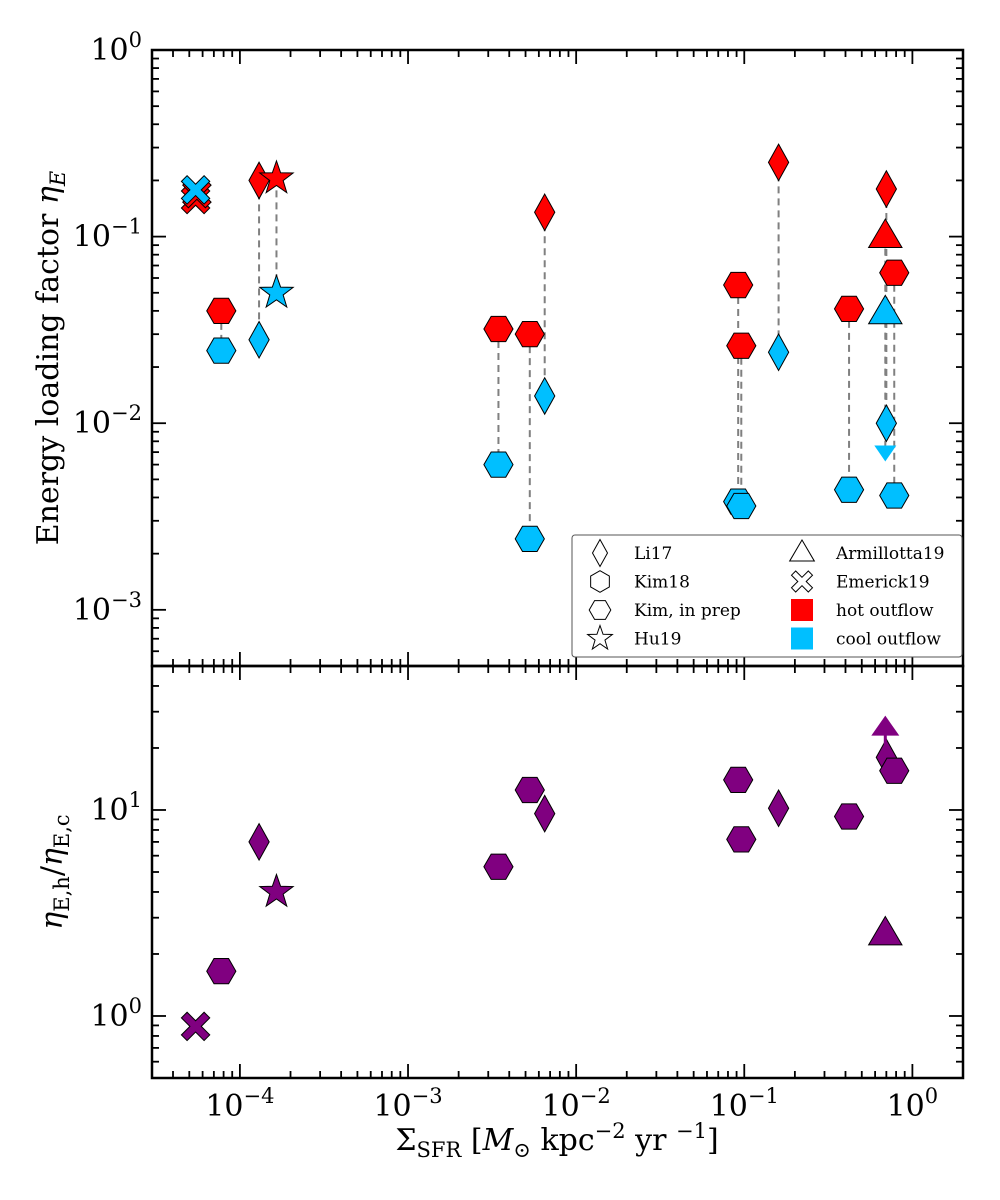  Describe the element at coordinates (276, 890) in the screenshot. I see `ratio-point-star` at that location.